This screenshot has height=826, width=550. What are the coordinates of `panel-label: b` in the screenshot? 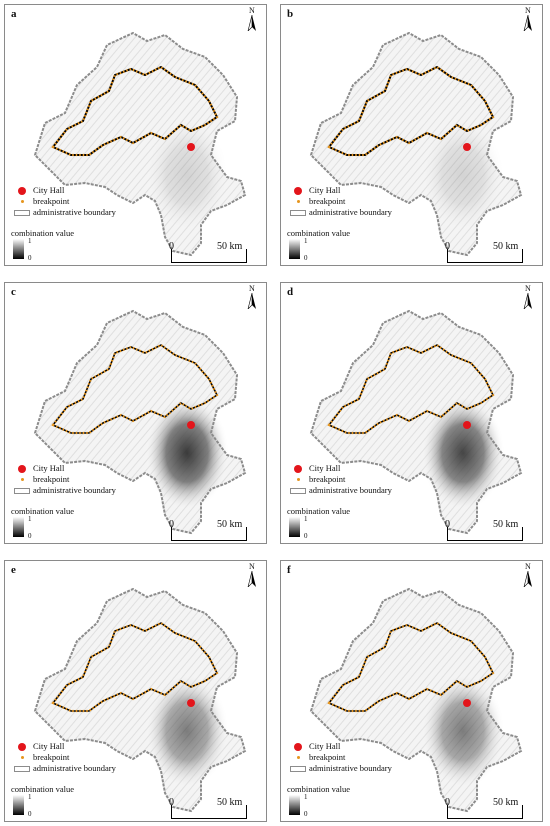 It's located at (290, 14).